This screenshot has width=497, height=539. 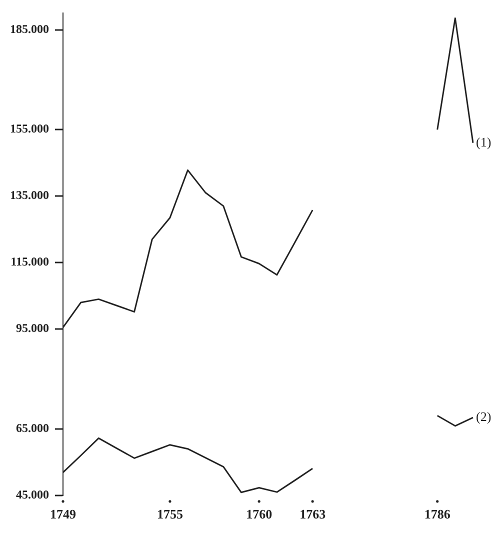 I want to click on y-tick-label: 65.000, so click(x=32, y=427).